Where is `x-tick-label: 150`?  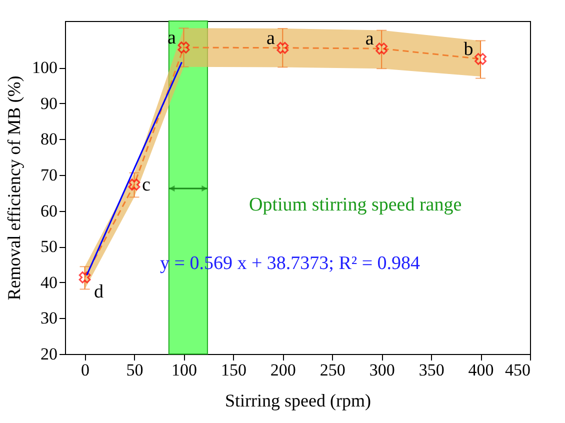 x-tick-label: 150 is located at coordinates (233, 370).